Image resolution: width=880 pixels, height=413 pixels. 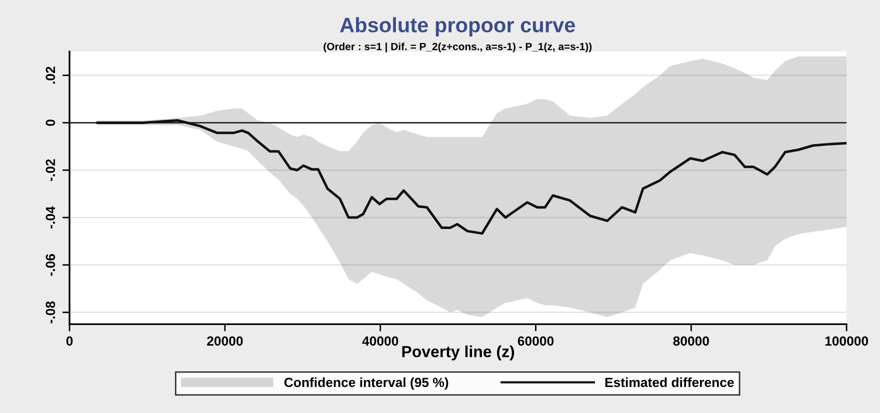 What do you see at coordinates (51, 170) in the screenshot?
I see `y-tick-label: -.02` at bounding box center [51, 170].